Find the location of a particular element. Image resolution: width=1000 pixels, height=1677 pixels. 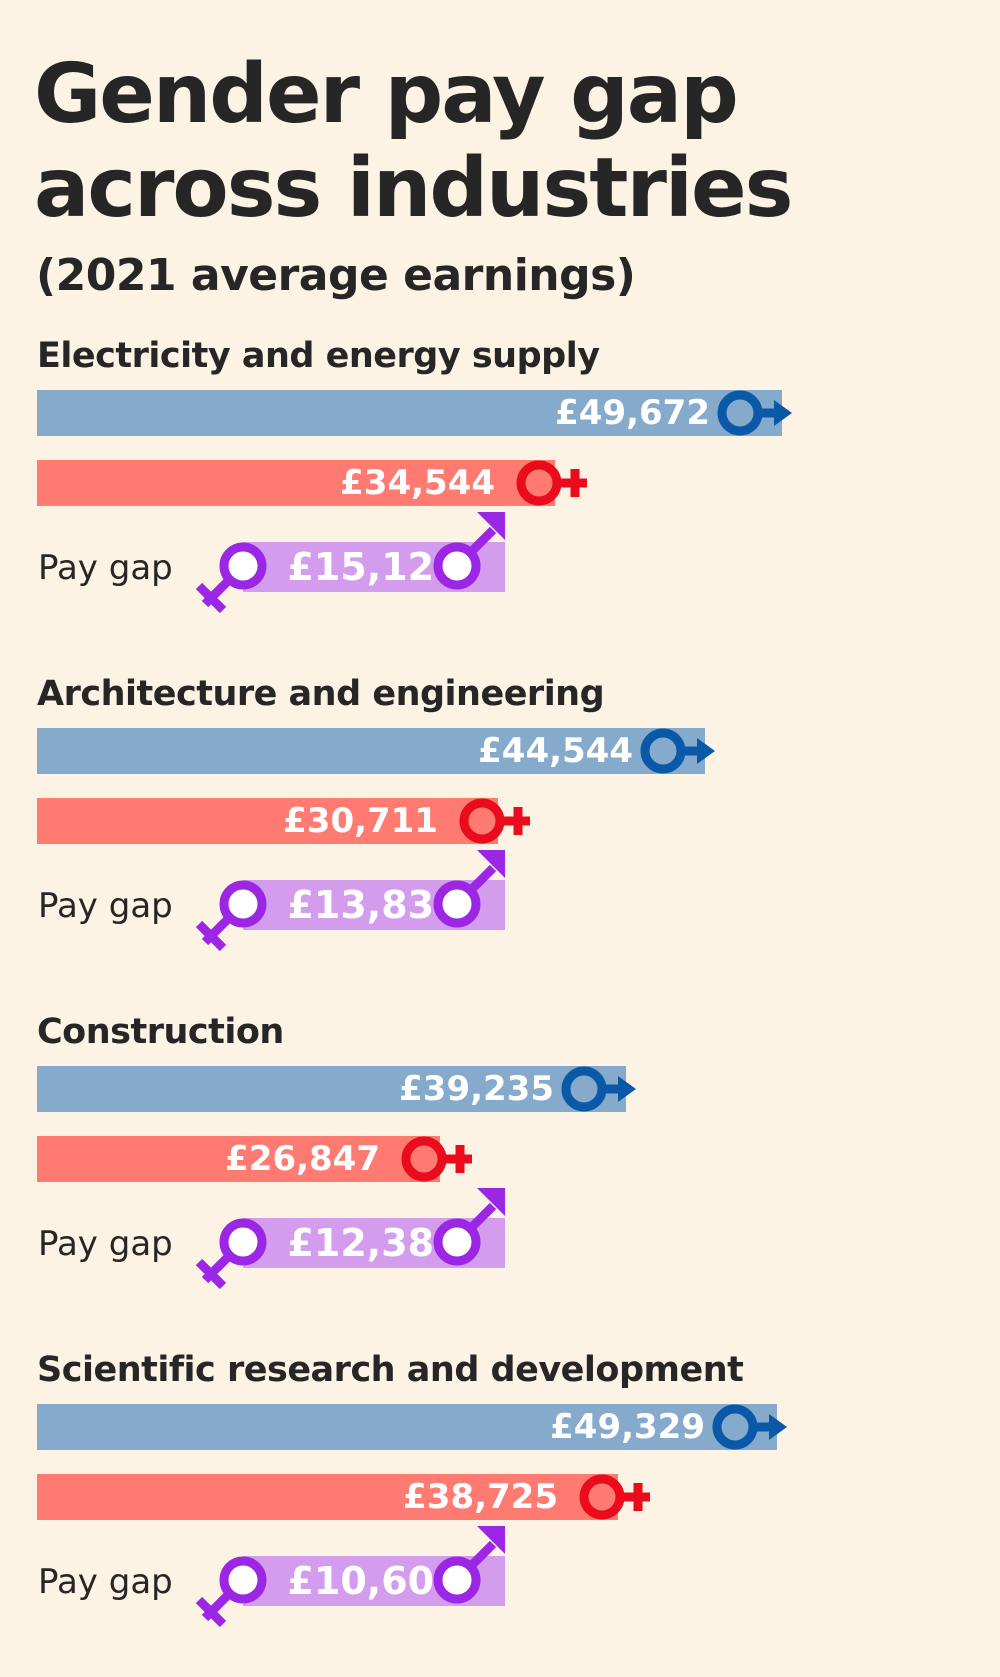

male-earnings-bar: £39,235 is located at coordinates (336, 1089).